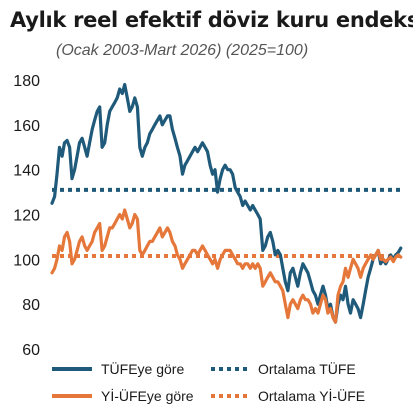 The width and height of the screenshot is (413, 419). I want to click on legend-label-ortalama-tufe: Ortalama TÜFE, so click(307, 368).